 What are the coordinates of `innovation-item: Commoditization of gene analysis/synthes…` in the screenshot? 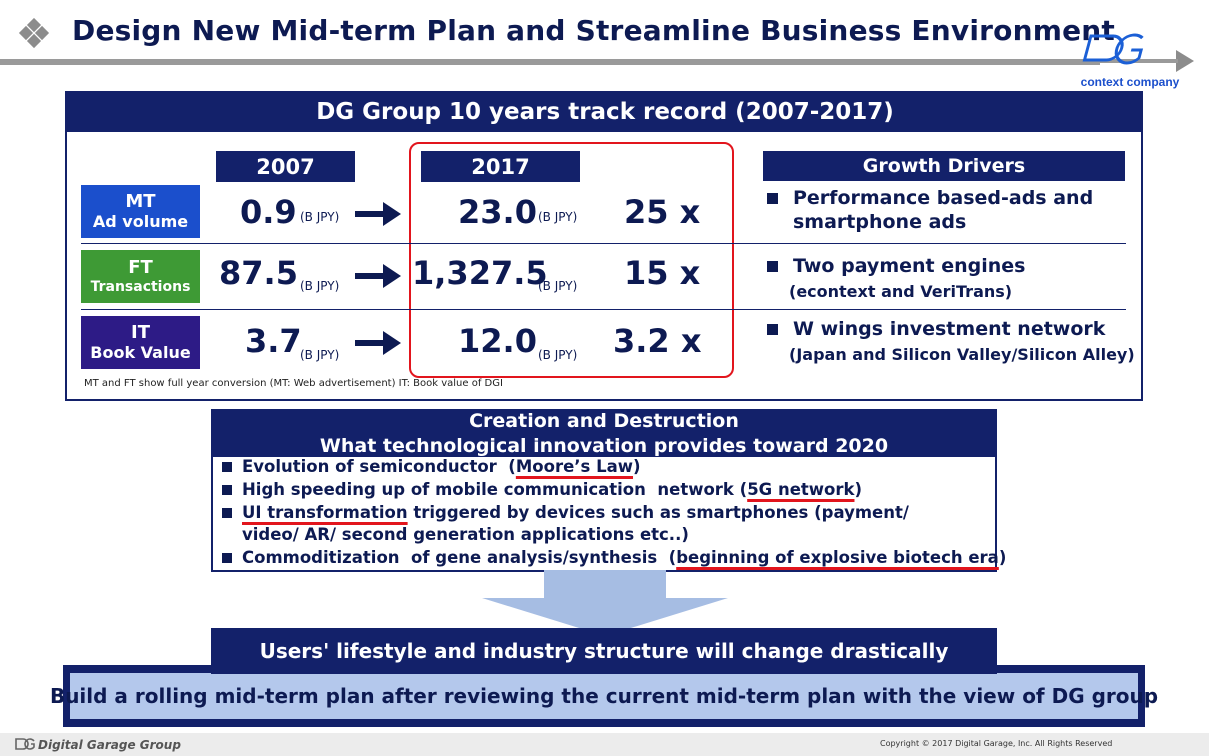 It's located at (624, 558).